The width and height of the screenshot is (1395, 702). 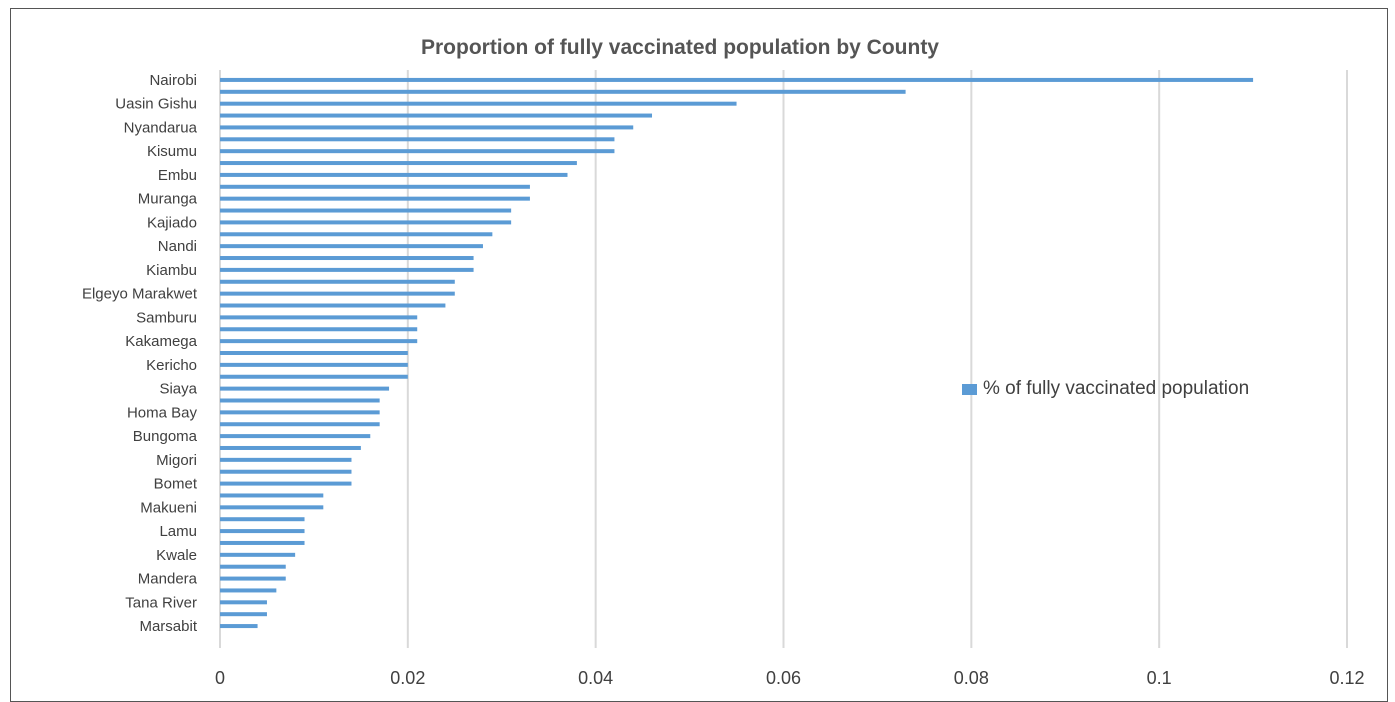 I want to click on y-category-label: Nandi, so click(x=177, y=246).